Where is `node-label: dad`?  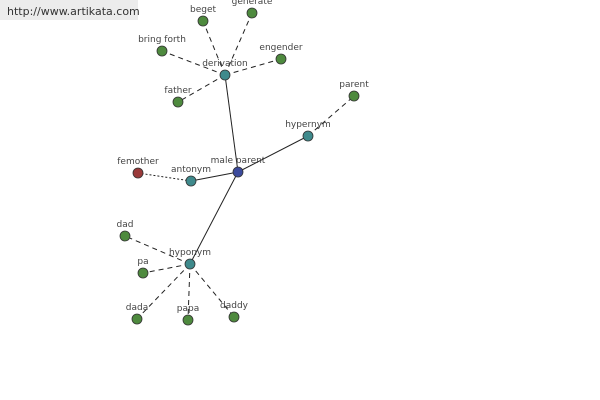 node-label: dad is located at coordinates (125, 225).